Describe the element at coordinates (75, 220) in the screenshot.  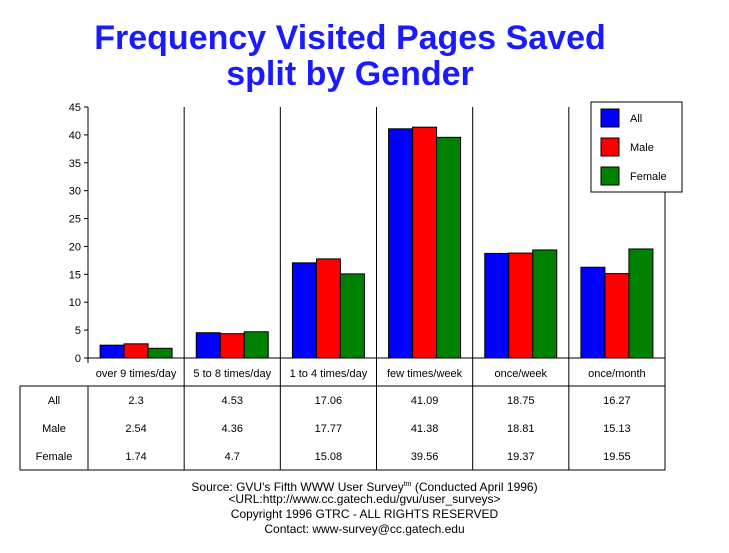
I see `y-tick-label: 25` at that location.